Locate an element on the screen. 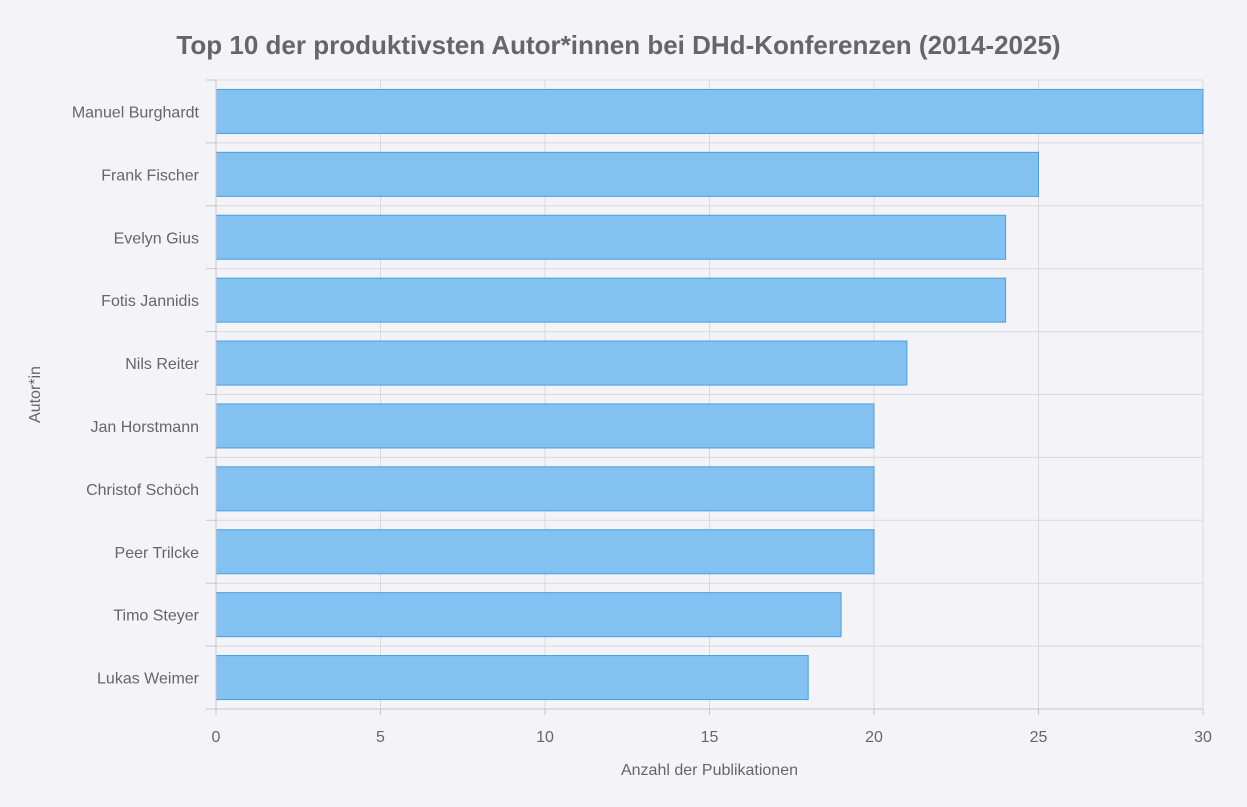  y-category-label: Fotis Jannidis is located at coordinates (150, 301).